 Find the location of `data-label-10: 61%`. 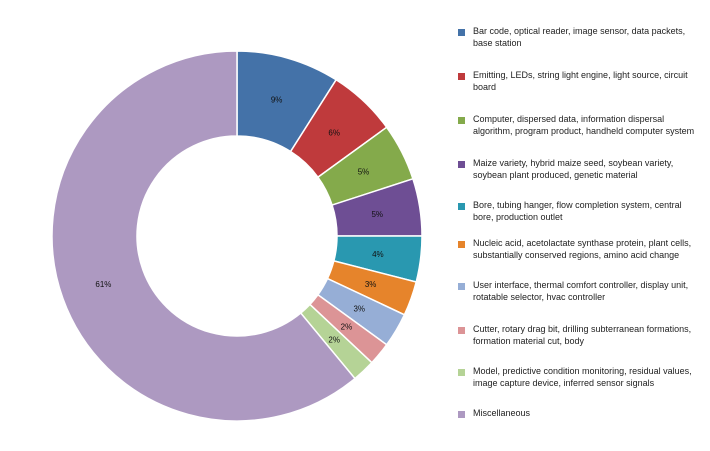

data-label-10: 61% is located at coordinates (103, 284).